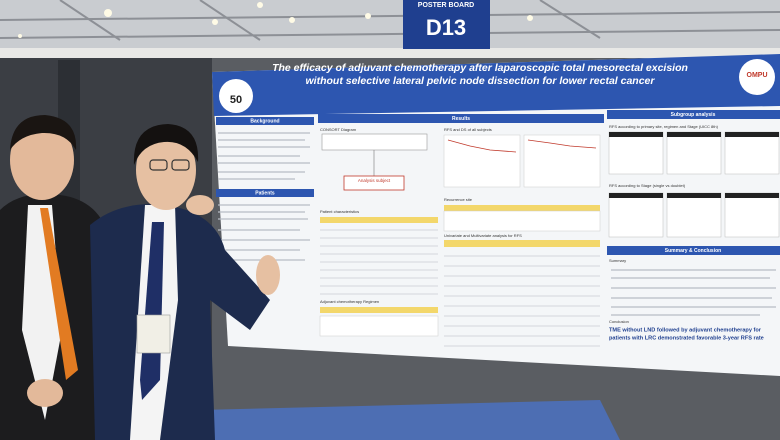 This screenshot has height=440, width=780. Describe the element at coordinates (458, 199) in the screenshot. I see `subheading: Recurrence site` at that location.